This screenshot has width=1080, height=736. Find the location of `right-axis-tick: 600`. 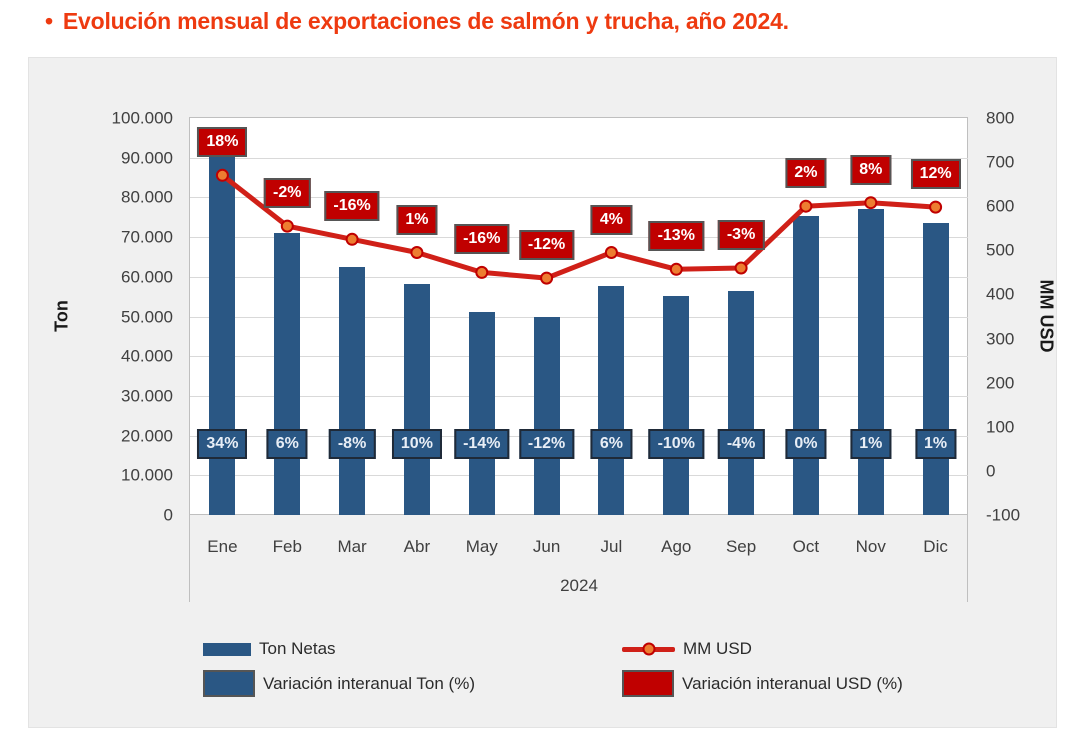

right-axis-tick: 600 is located at coordinates (1000, 206).